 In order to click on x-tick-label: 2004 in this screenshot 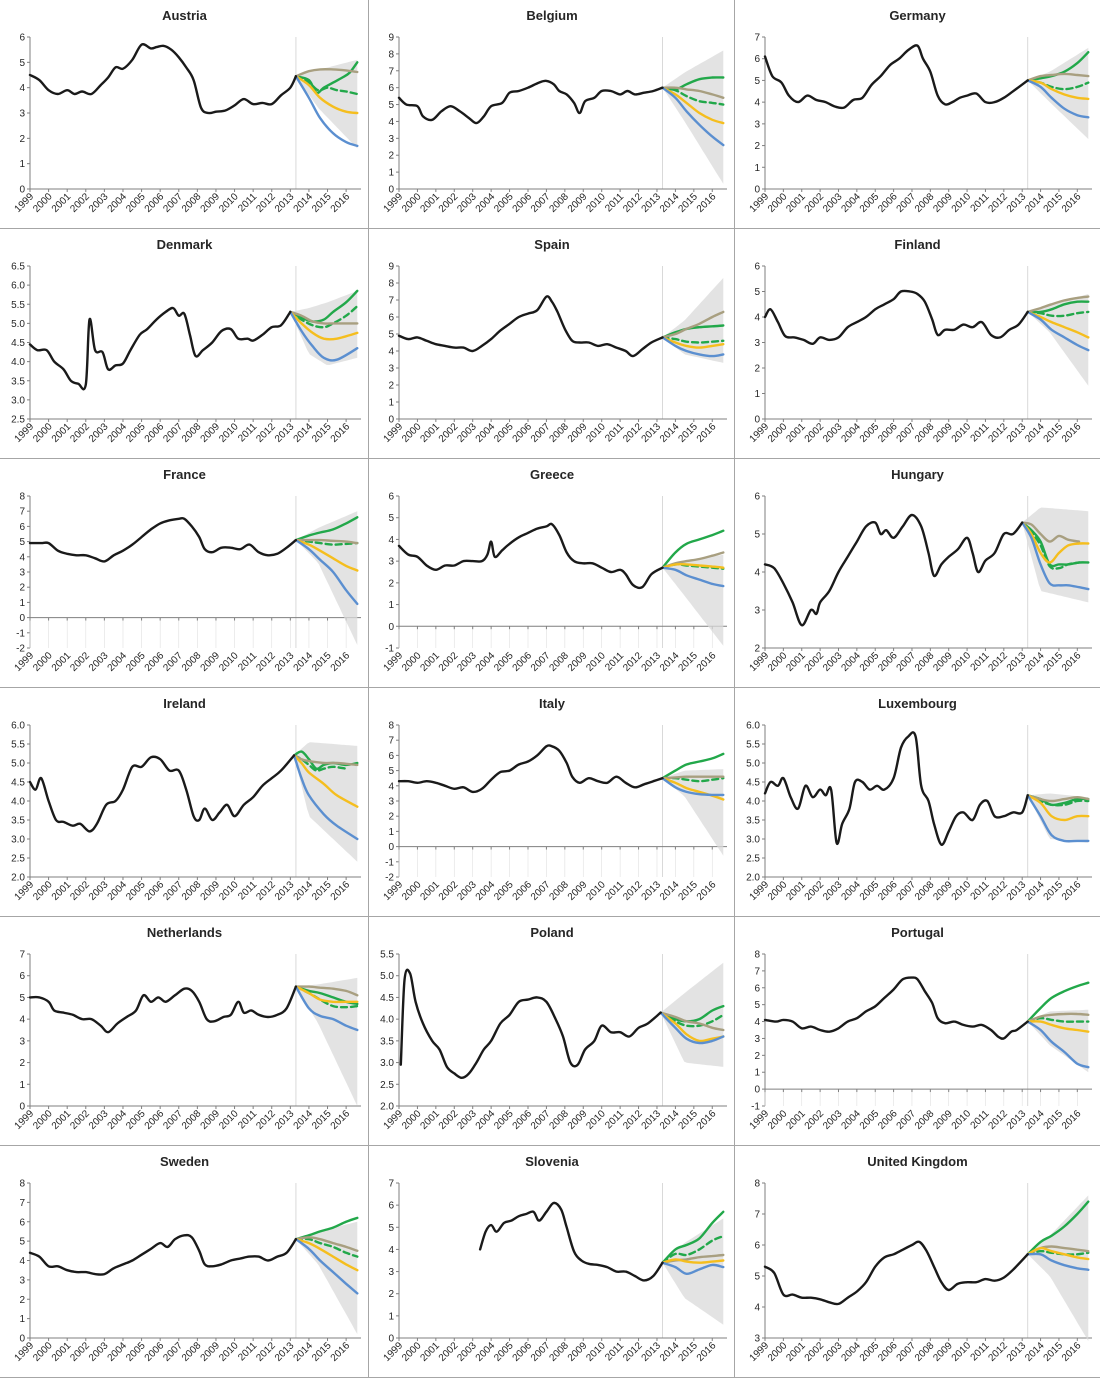, I will do `click(118, 203)`.